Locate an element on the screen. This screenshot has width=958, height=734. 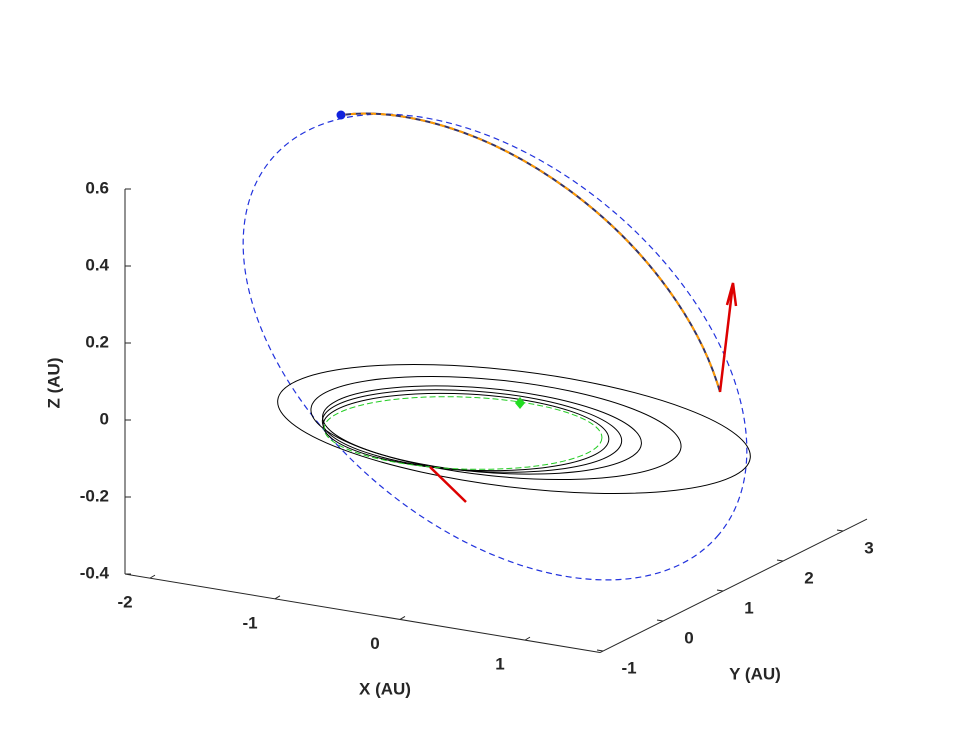
earth-marker is located at coordinates (520, 403).